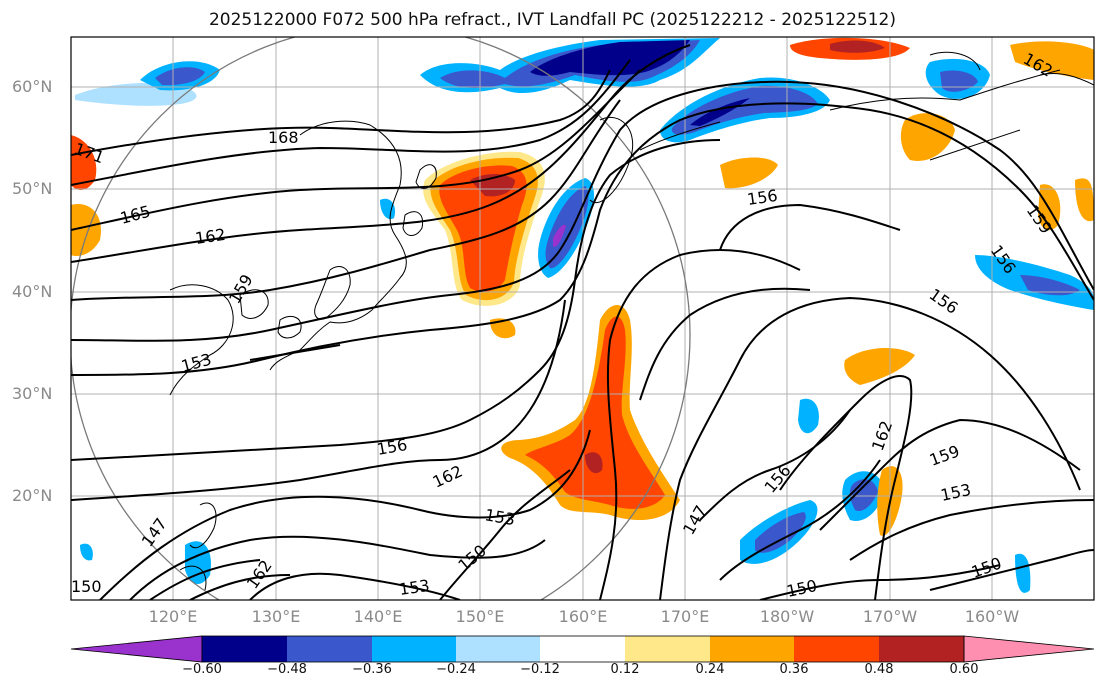 This screenshot has height=692, width=1105. What do you see at coordinates (1029, 649) in the screenshot?
I see `colorbar-max-arrow` at bounding box center [1029, 649].